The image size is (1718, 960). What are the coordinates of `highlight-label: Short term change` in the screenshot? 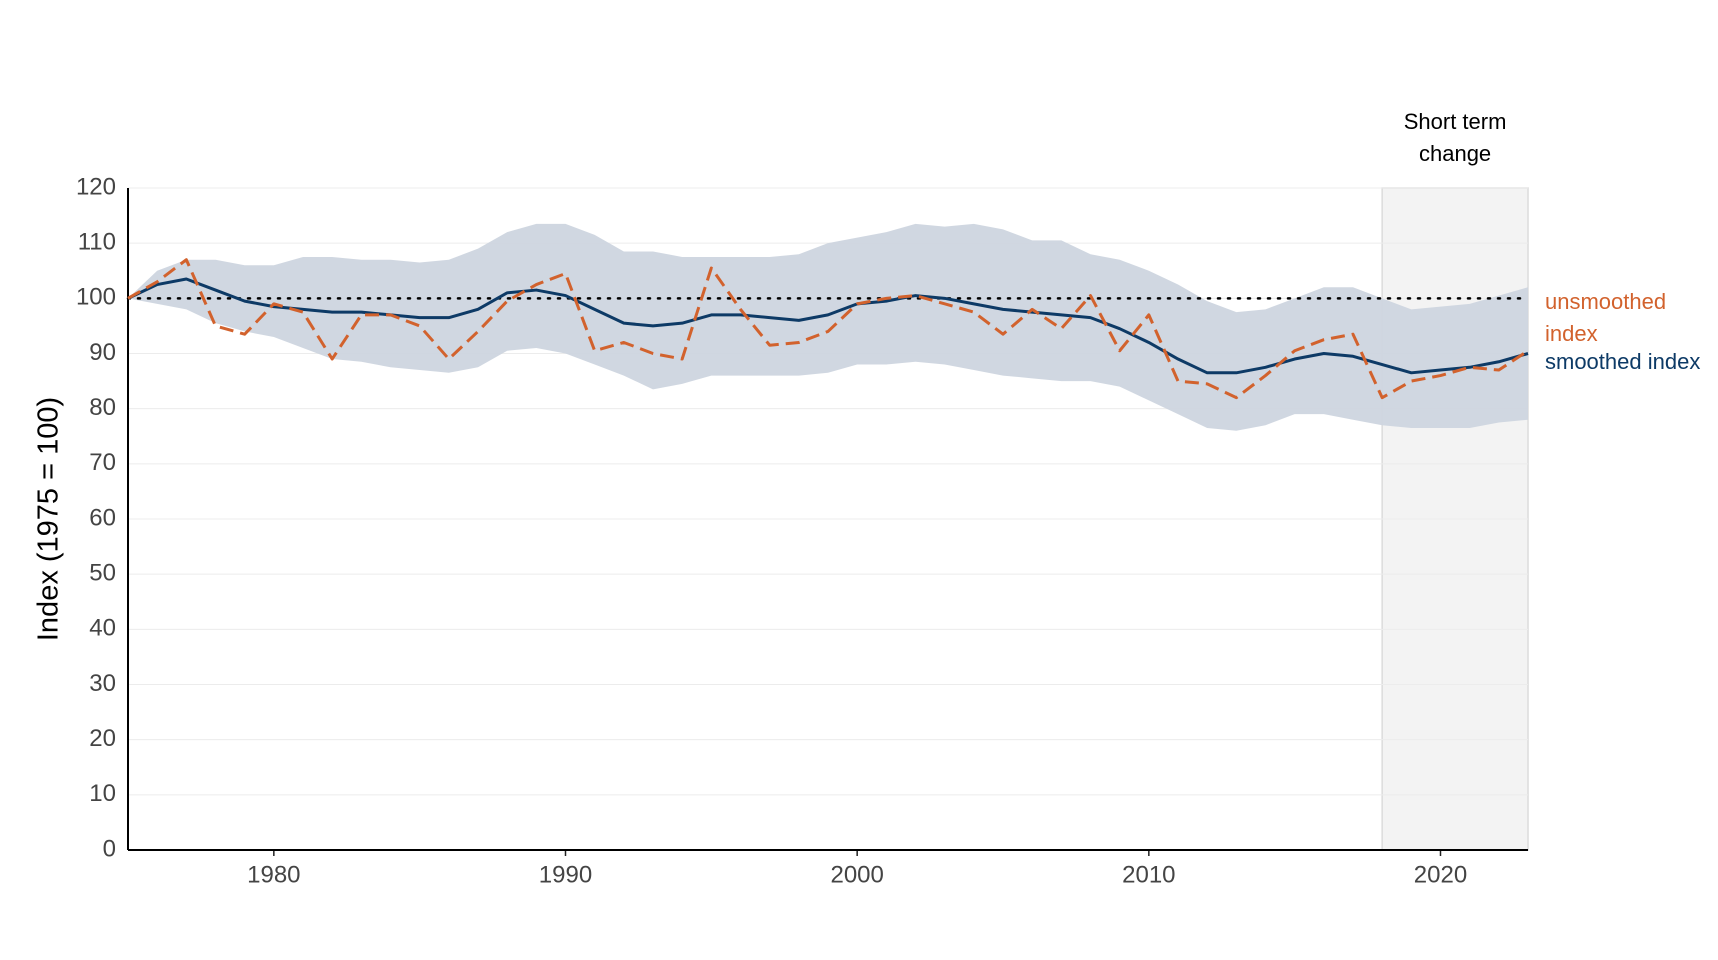 It's located at (1455, 137).